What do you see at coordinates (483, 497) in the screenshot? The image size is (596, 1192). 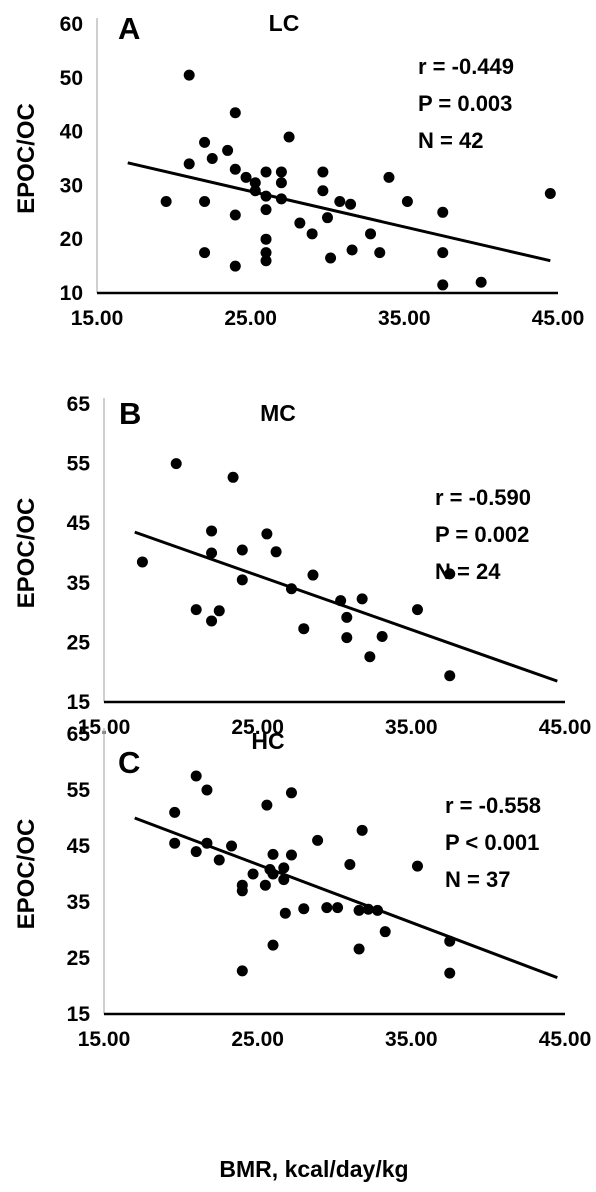 I see `stat-line: r = -0.590` at bounding box center [483, 497].